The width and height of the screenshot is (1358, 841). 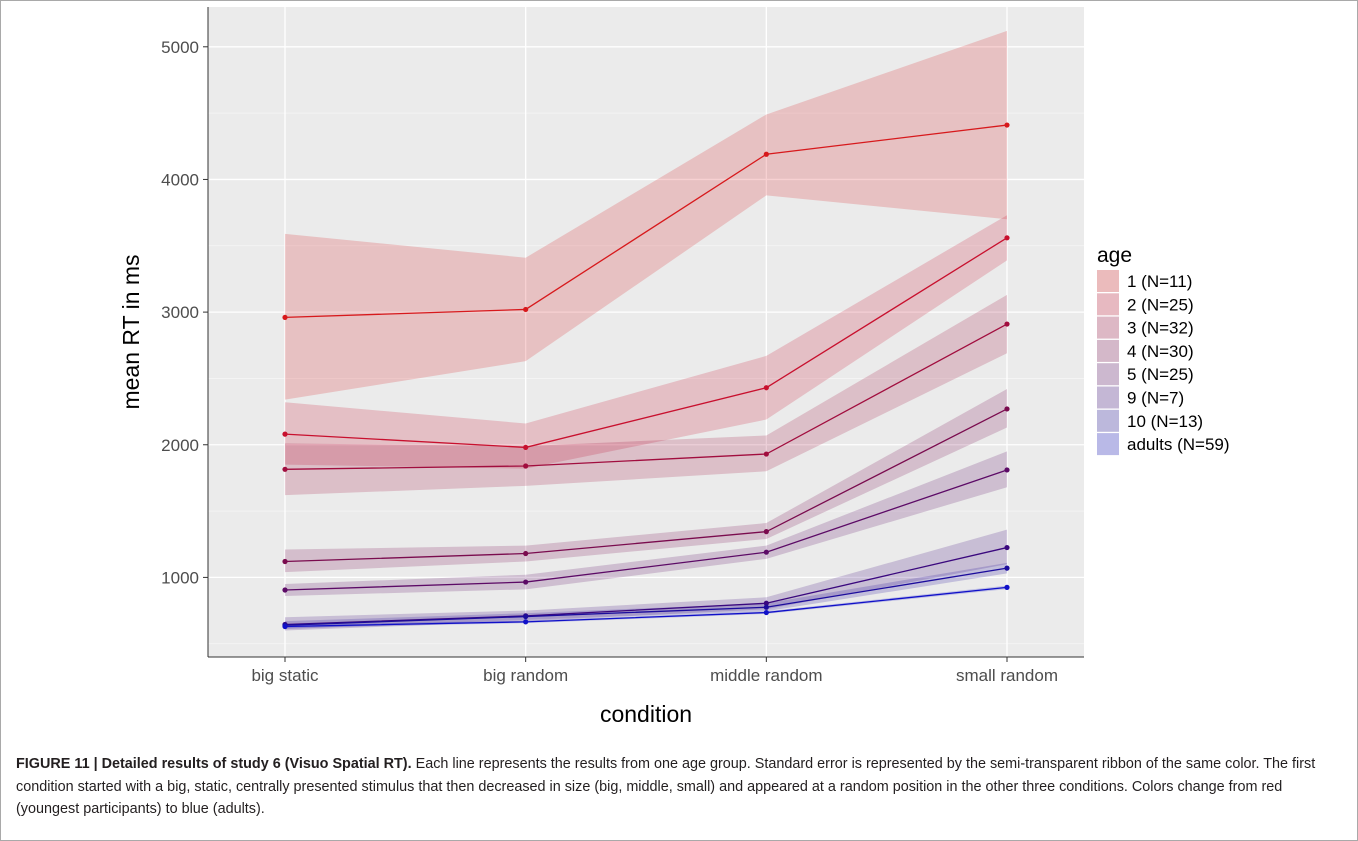 What do you see at coordinates (285, 675) in the screenshot?
I see `x-tick-label: big static` at bounding box center [285, 675].